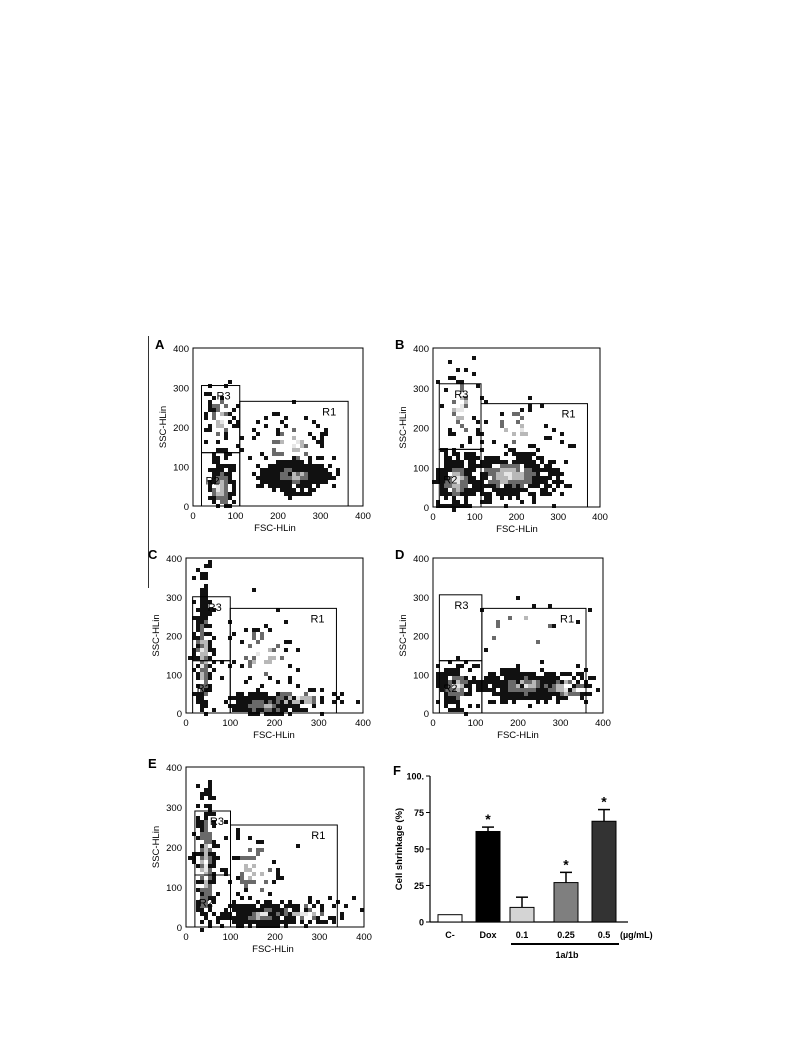  What do you see at coordinates (600, 517) in the screenshot?
I see `x-tick-label: 400` at bounding box center [600, 517].